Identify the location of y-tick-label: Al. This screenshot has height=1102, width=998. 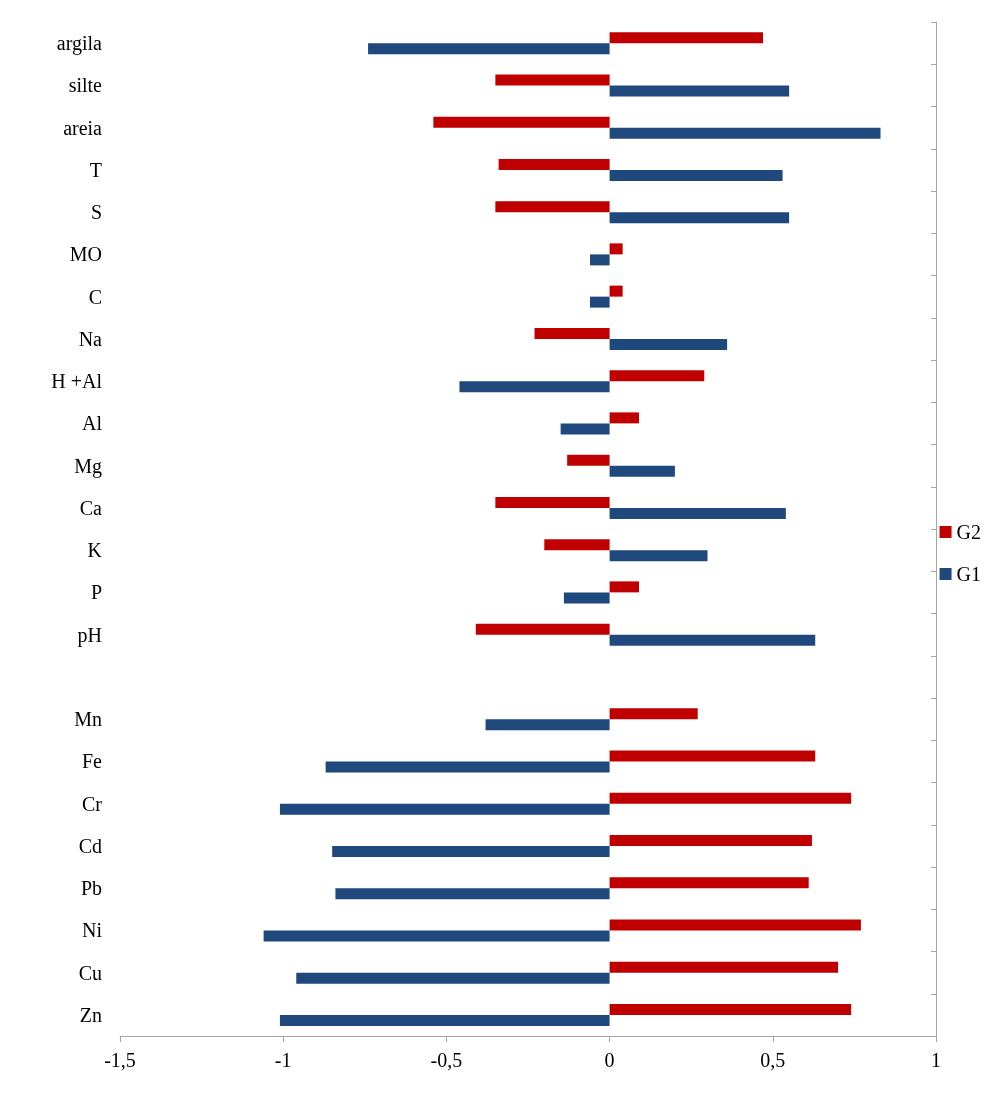
(92, 423).